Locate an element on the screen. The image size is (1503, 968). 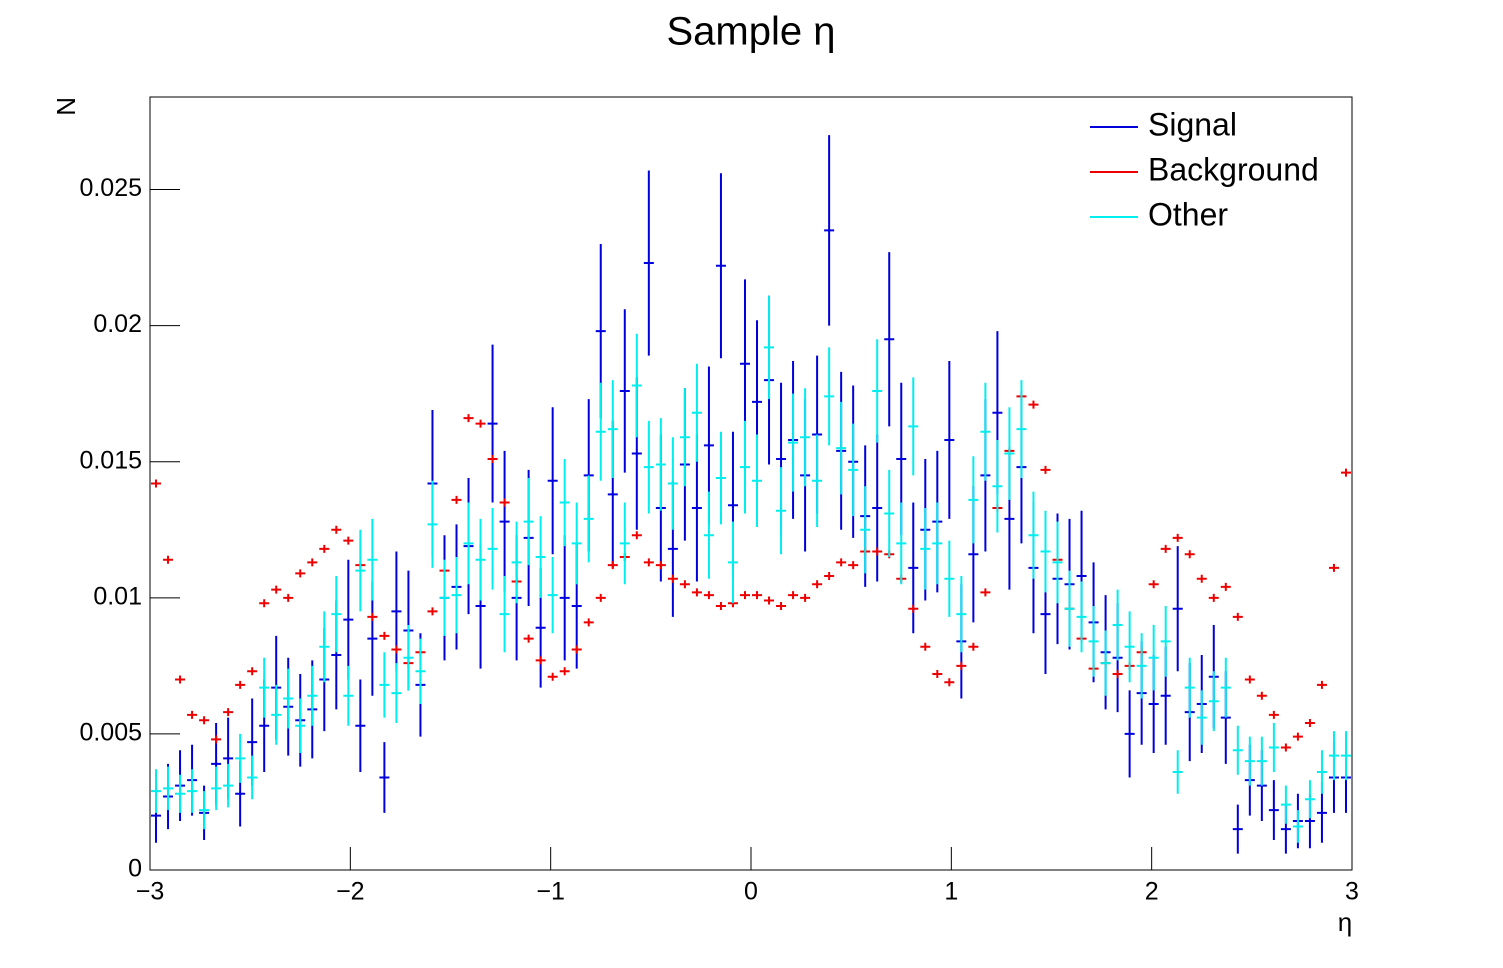
legend-label: Signal is located at coordinates (1192, 124).